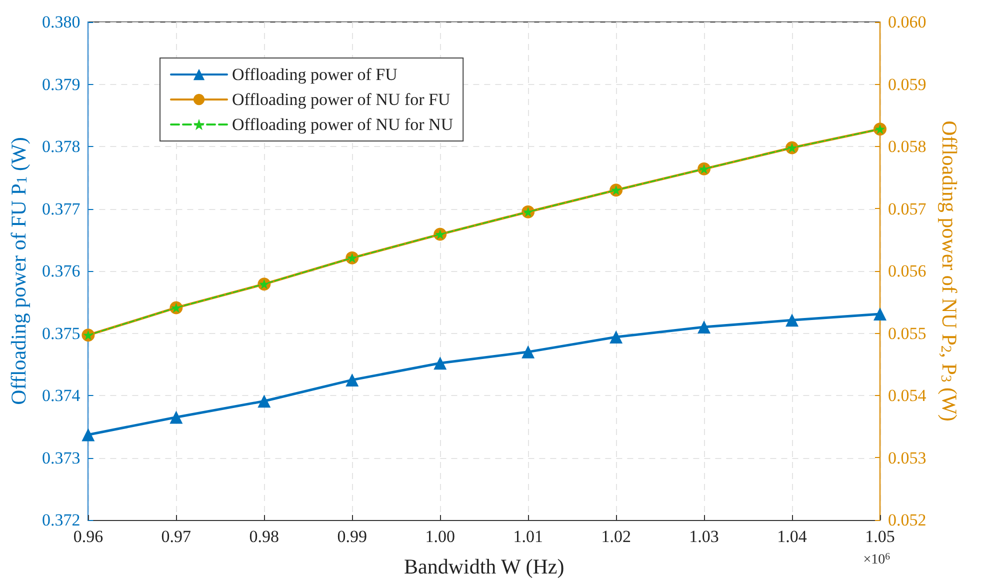  What do you see at coordinates (907, 333) in the screenshot?
I see `y2-tick-label: 0.055` at bounding box center [907, 333].